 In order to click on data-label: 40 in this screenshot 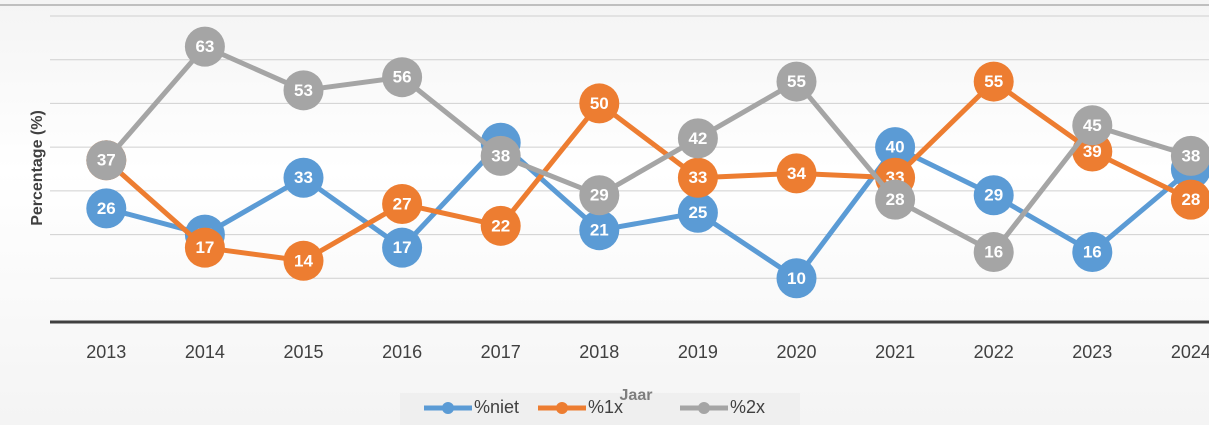, I will do `click(895, 147)`.